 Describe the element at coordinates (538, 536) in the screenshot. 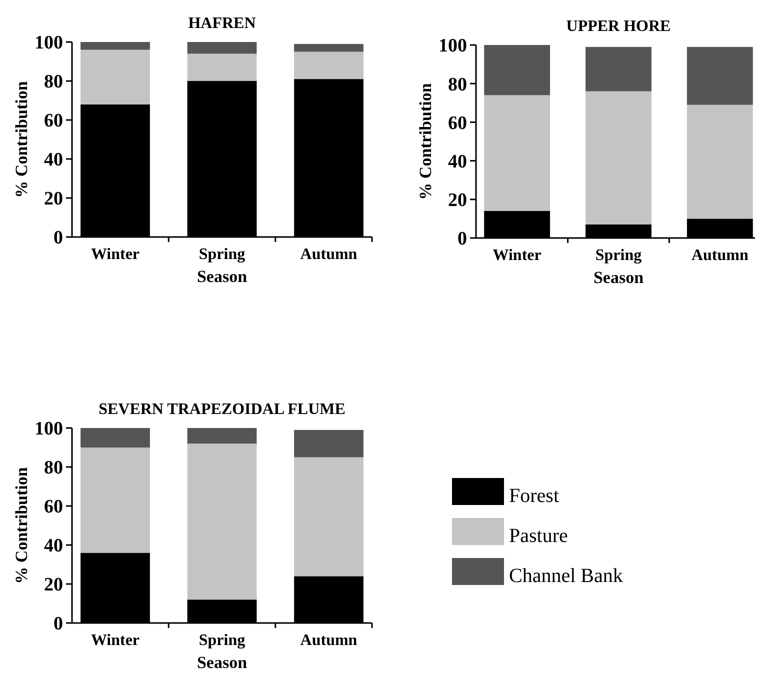

I see `legend-label: Pasture` at that location.